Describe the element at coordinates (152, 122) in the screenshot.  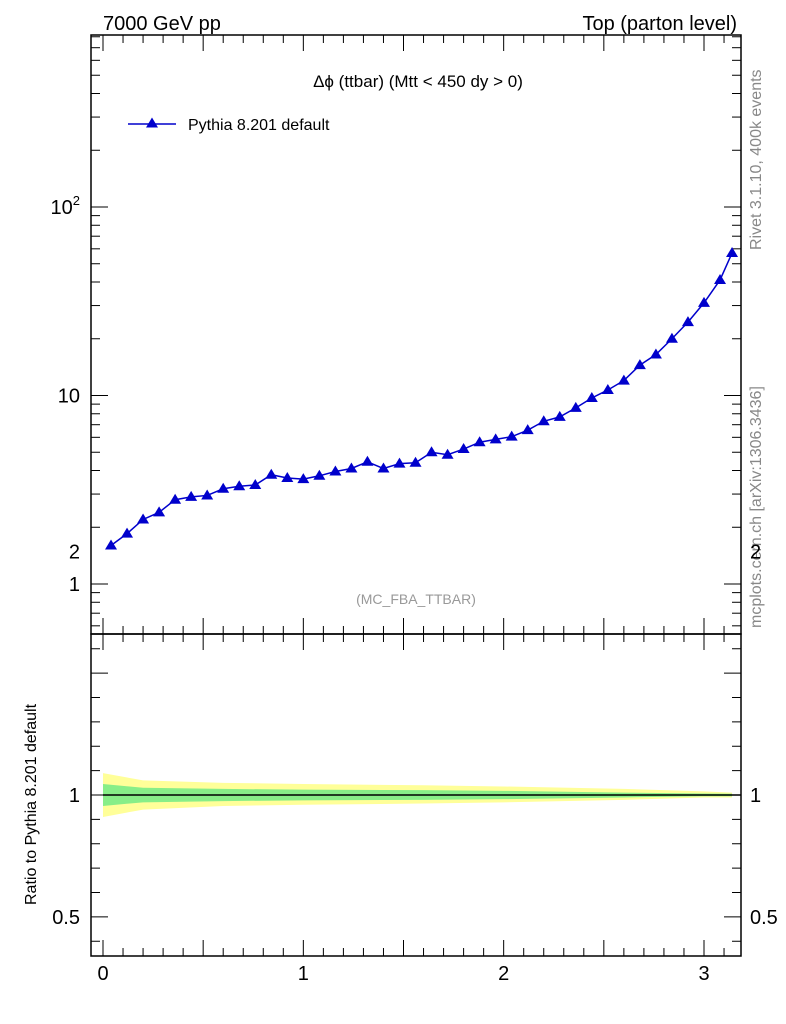
I see `legend-marker` at that location.